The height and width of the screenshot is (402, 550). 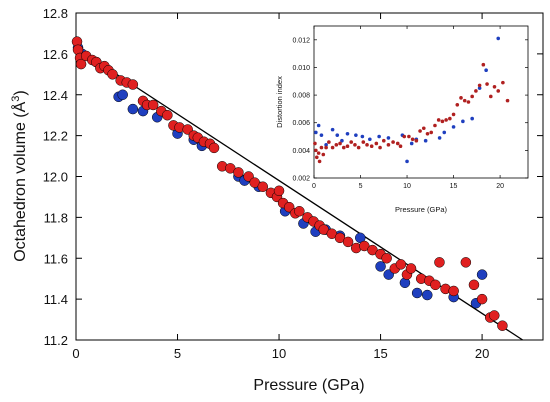 What do you see at coordinates (361, 186) in the screenshot?
I see `inset-x-tick-label: 5` at bounding box center [361, 186].